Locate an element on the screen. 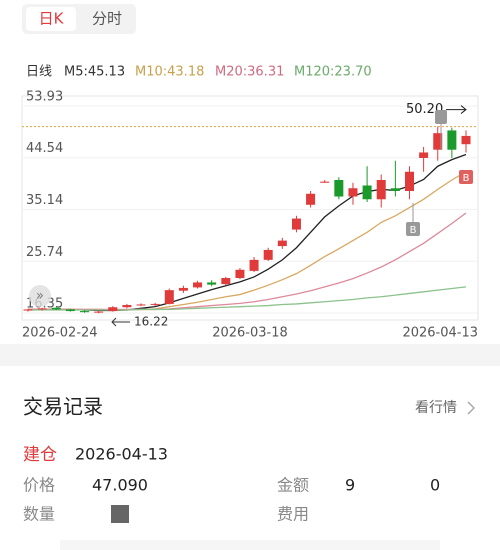 The height and width of the screenshot is (550, 500). ma-line is located at coordinates (247, 298).